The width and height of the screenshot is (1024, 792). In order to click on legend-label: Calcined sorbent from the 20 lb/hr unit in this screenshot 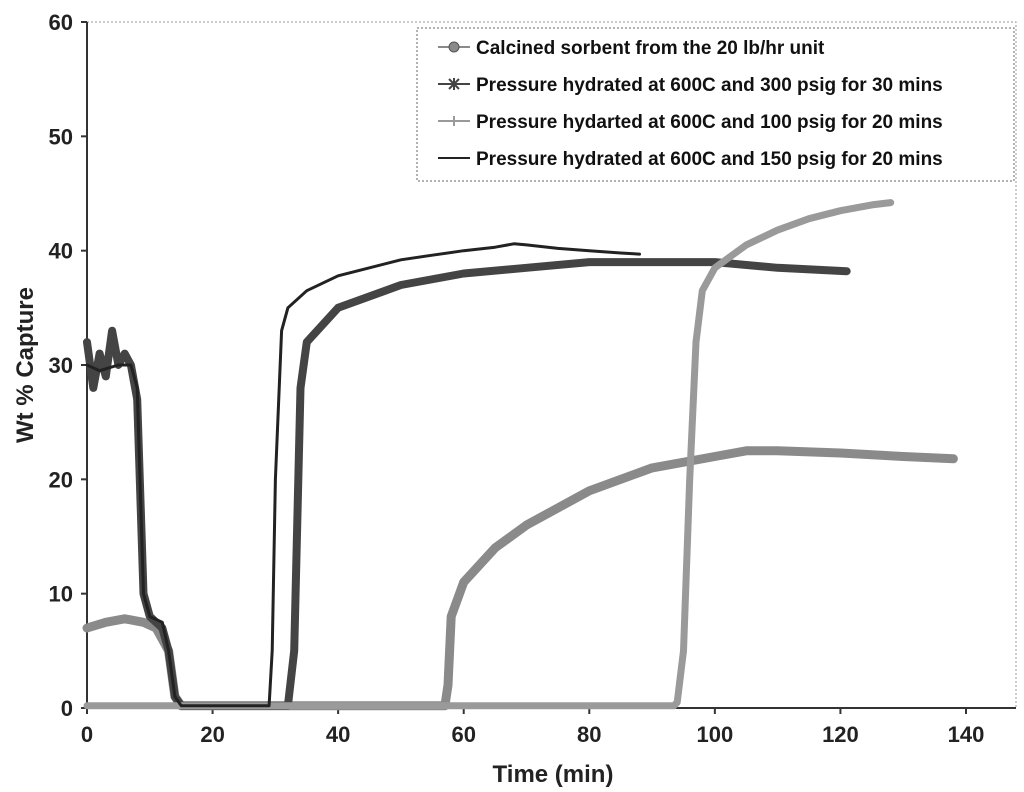, I will do `click(650, 48)`.